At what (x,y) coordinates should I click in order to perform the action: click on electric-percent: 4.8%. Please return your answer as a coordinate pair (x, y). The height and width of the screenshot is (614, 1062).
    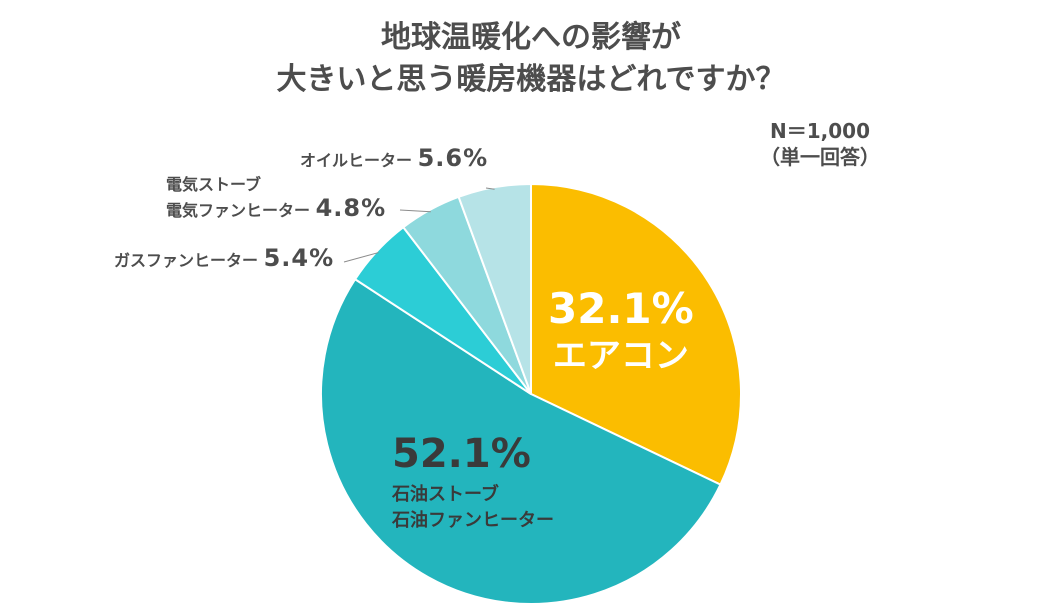
    Looking at the image, I should click on (351, 208).